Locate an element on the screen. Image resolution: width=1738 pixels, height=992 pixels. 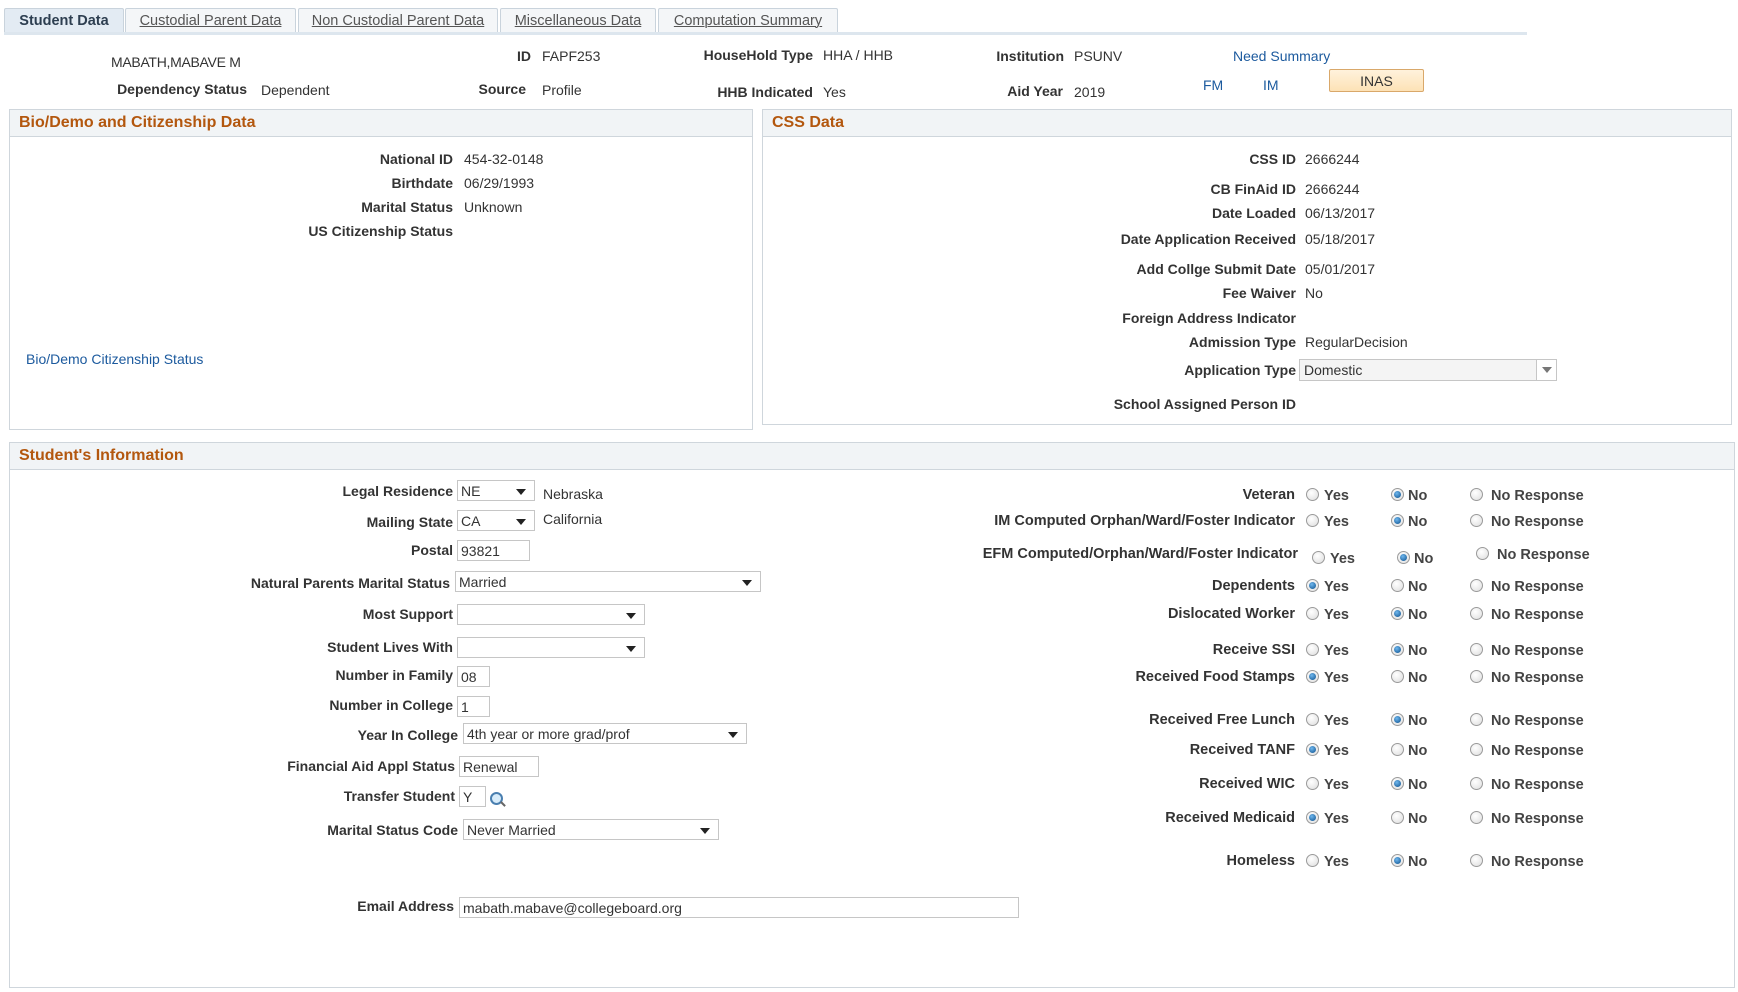
number-in-college-input: 1 is located at coordinates (473, 706).